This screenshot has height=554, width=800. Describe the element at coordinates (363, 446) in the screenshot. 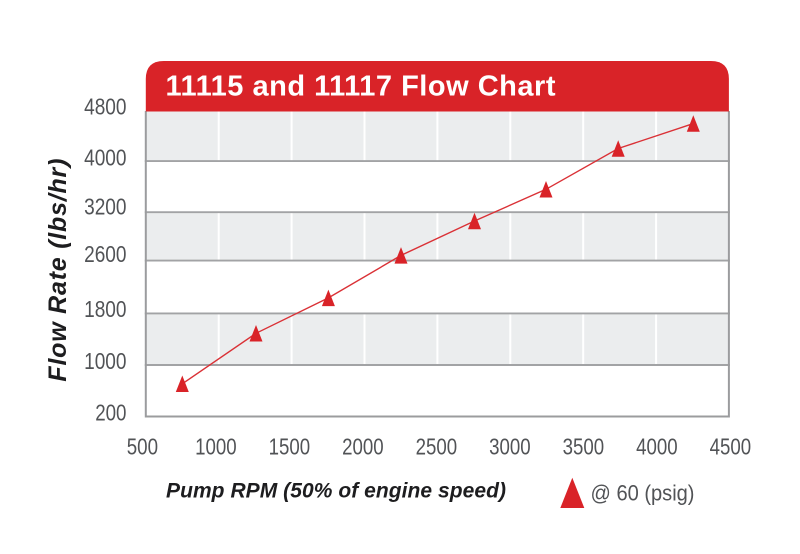

I see `svg-text: 2000` at that location.